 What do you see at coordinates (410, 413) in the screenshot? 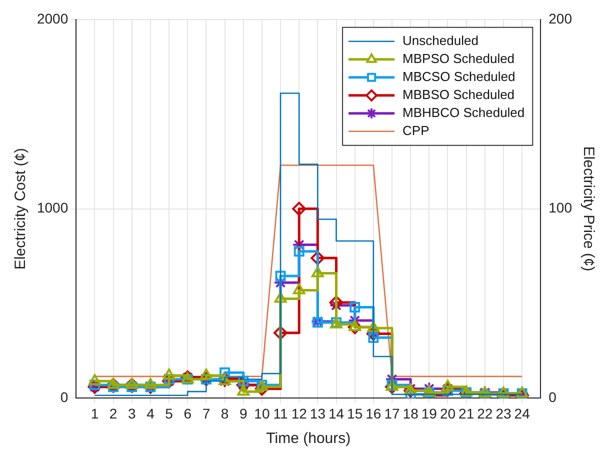
I see `x-tick-label: 18` at bounding box center [410, 413].